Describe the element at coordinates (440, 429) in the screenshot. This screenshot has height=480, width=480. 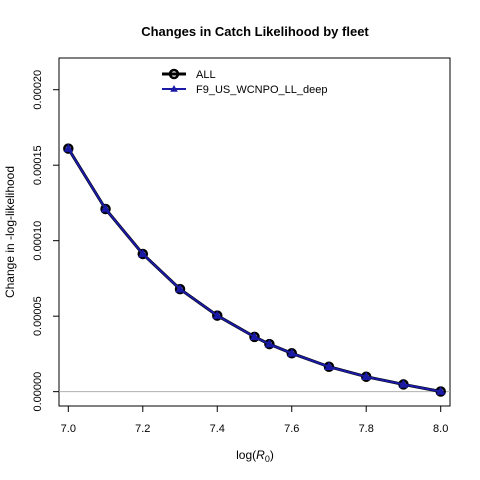
I see `x-tick-label: 8.0` at that location.